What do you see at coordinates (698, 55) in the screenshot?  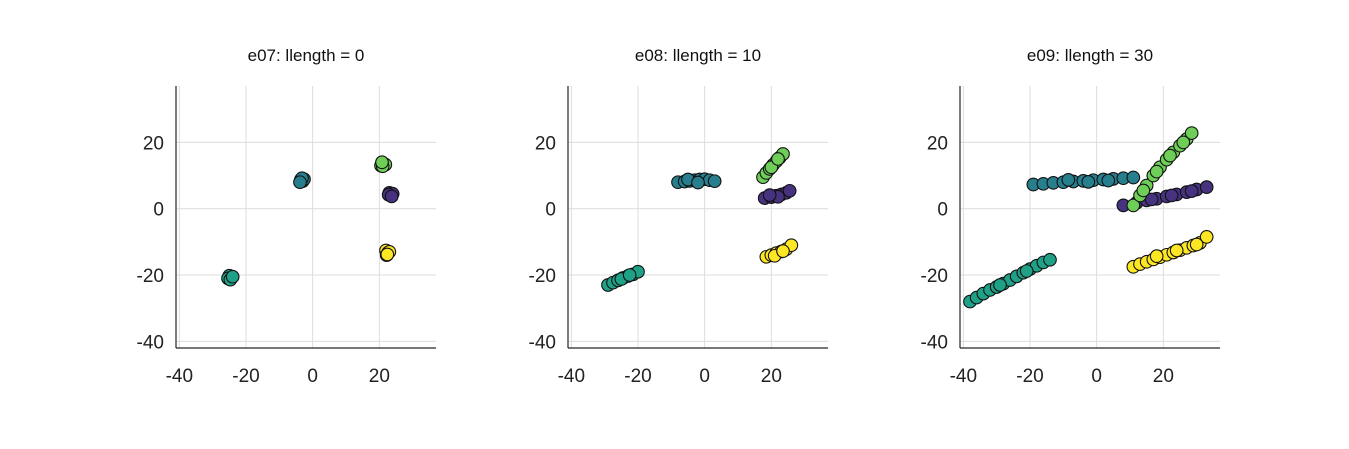 I see `subplot-title: e08: llength = 10` at bounding box center [698, 55].